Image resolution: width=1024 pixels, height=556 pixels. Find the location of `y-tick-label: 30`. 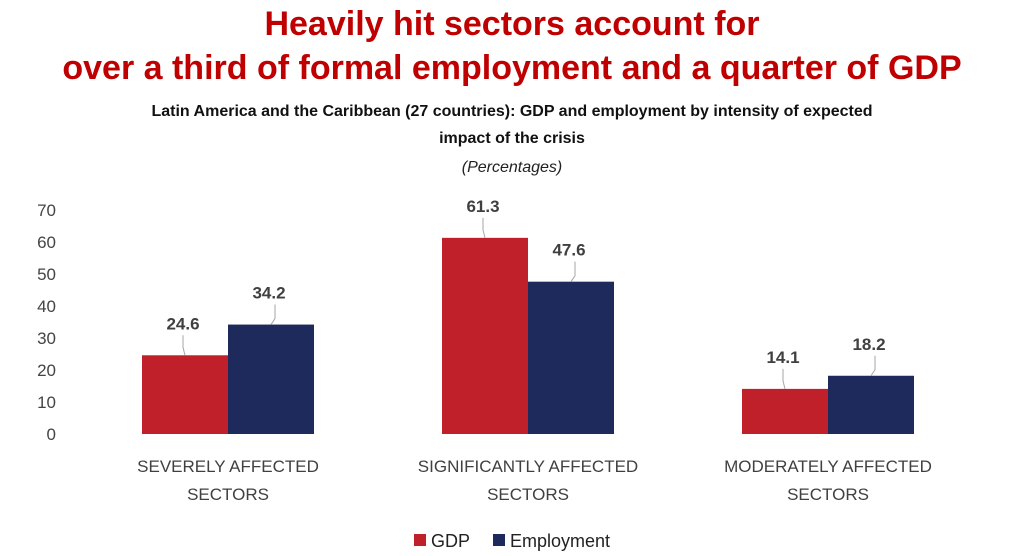

y-tick-label: 30 is located at coordinates (46, 338).